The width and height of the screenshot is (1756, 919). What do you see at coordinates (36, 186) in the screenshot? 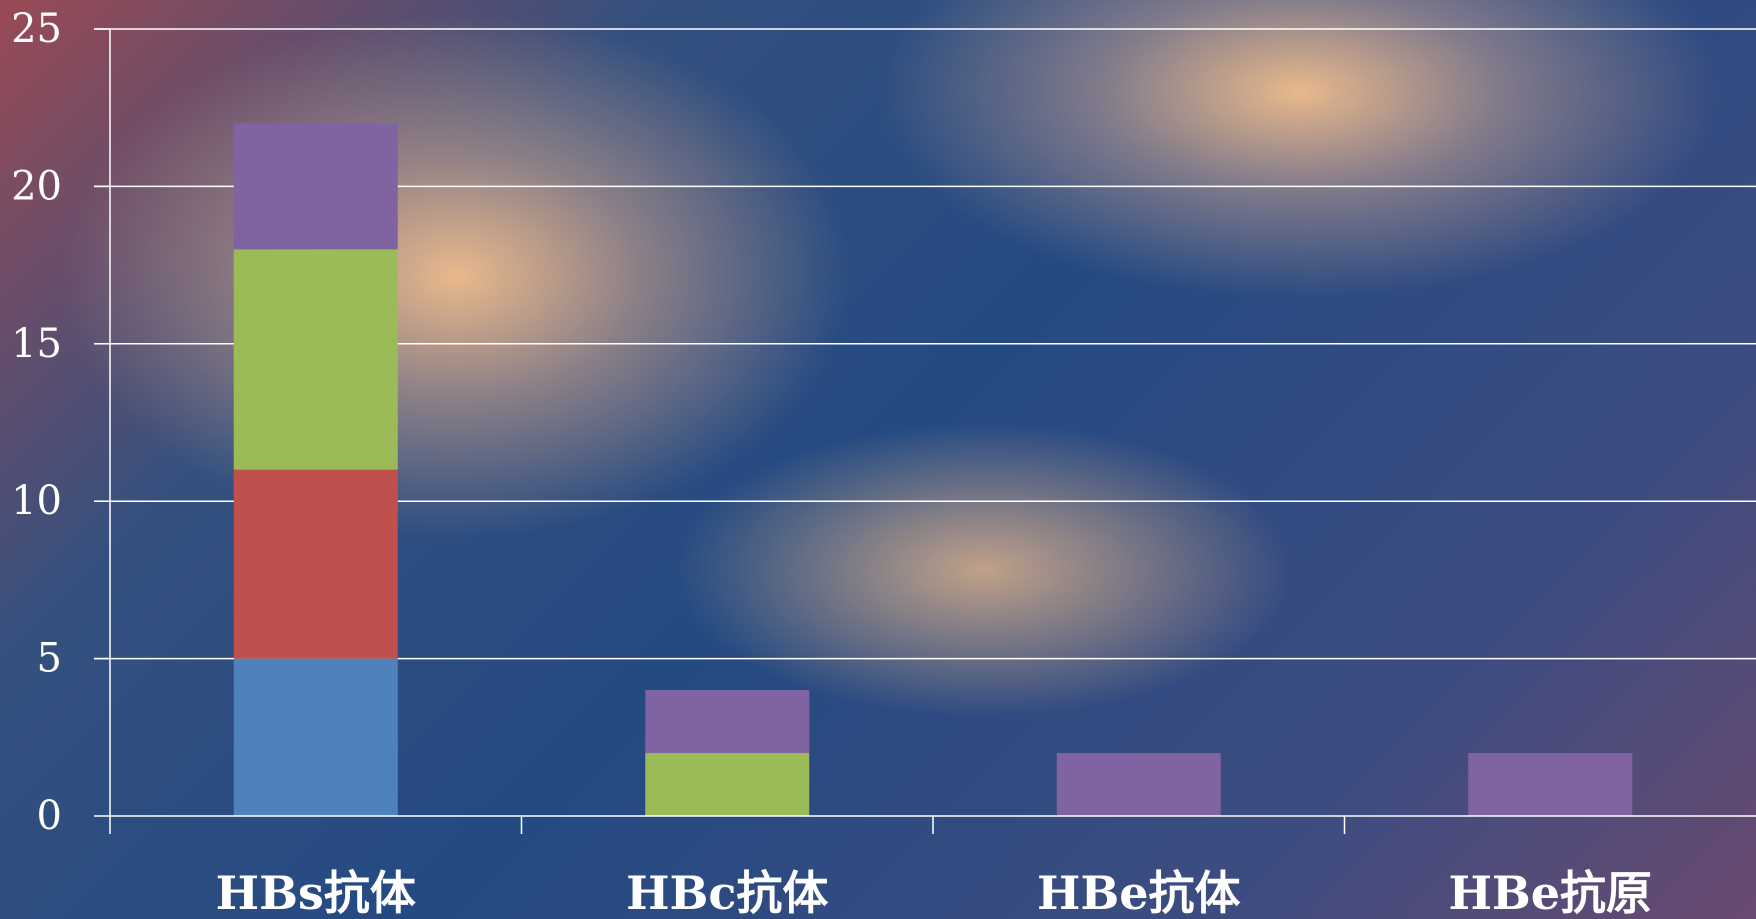
I see `y-tick-label: 20` at bounding box center [36, 186].